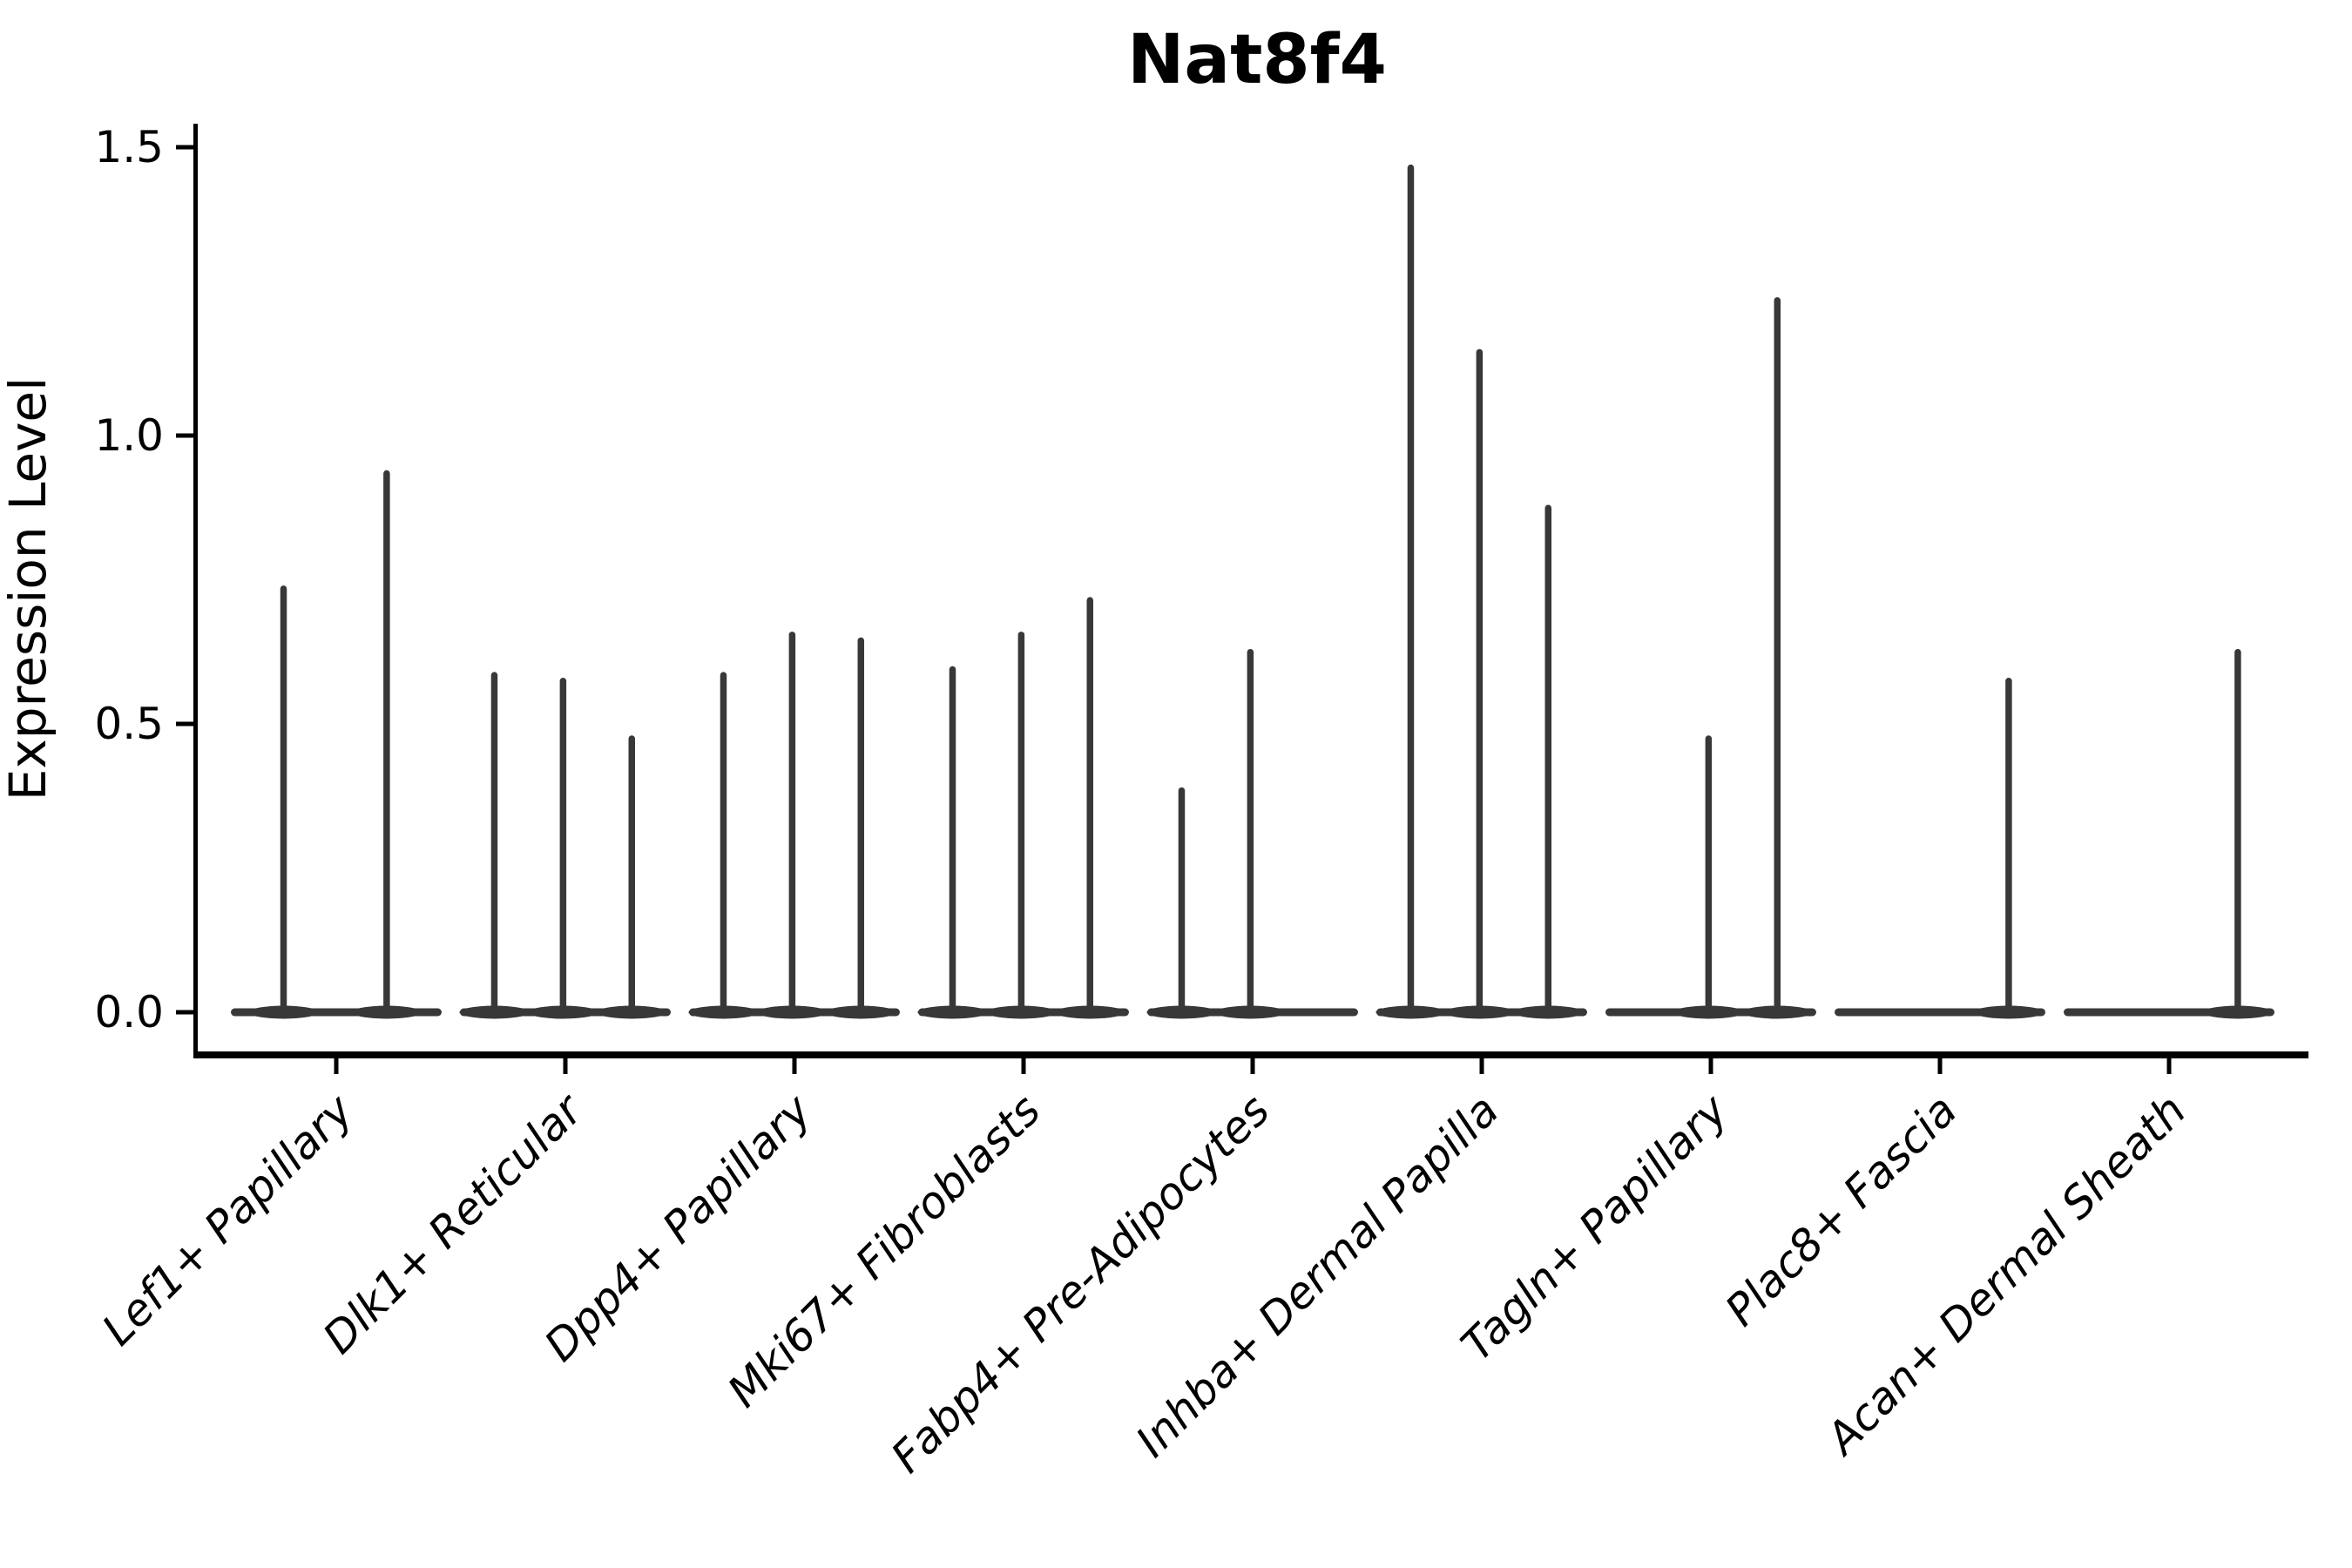 The width and height of the screenshot is (2352, 1568). Describe the element at coordinates (129, 147) in the screenshot. I see `y-tick-label: 1.5` at that location.